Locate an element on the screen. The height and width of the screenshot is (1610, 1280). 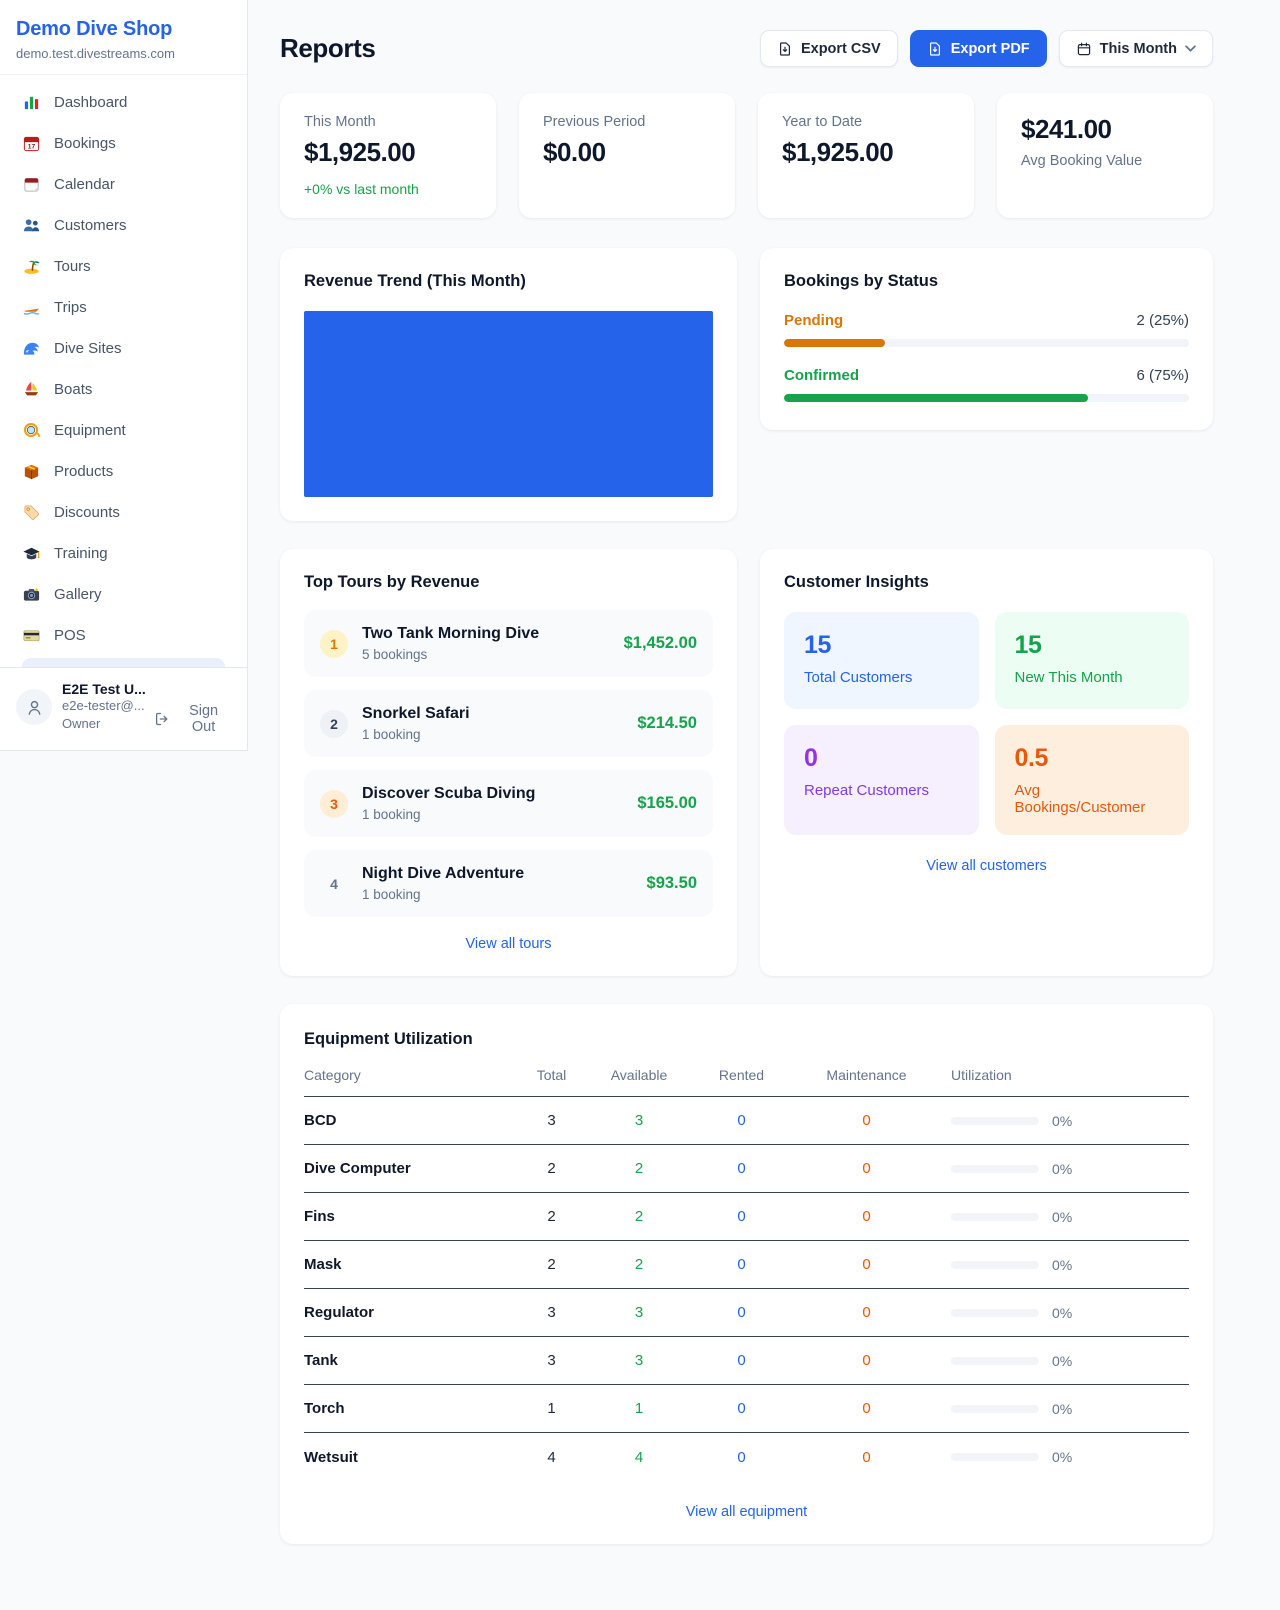
equipment-category: Torch is located at coordinates (324, 1408).